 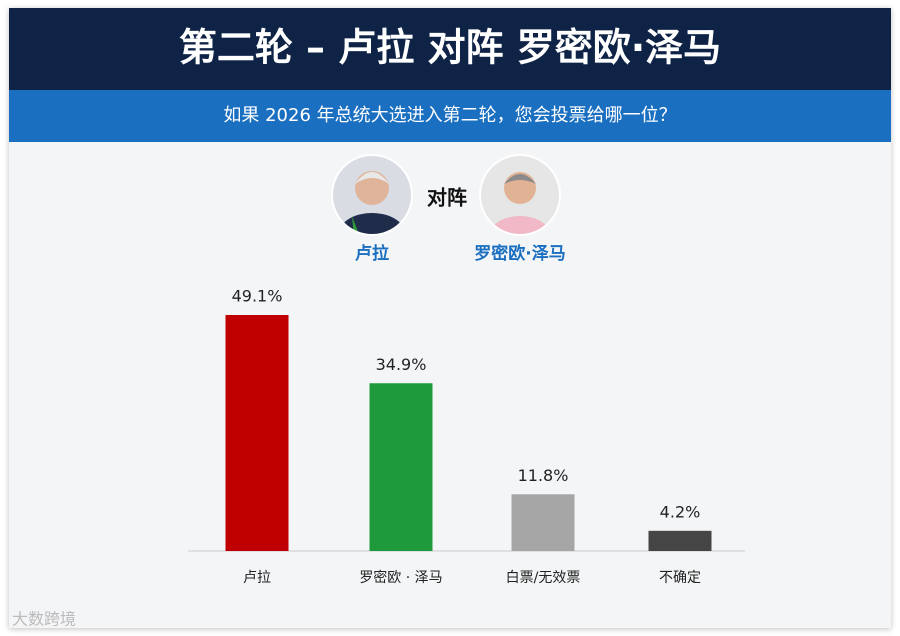 What do you see at coordinates (44, 619) in the screenshot?
I see `watermark: 大数跨境` at bounding box center [44, 619].